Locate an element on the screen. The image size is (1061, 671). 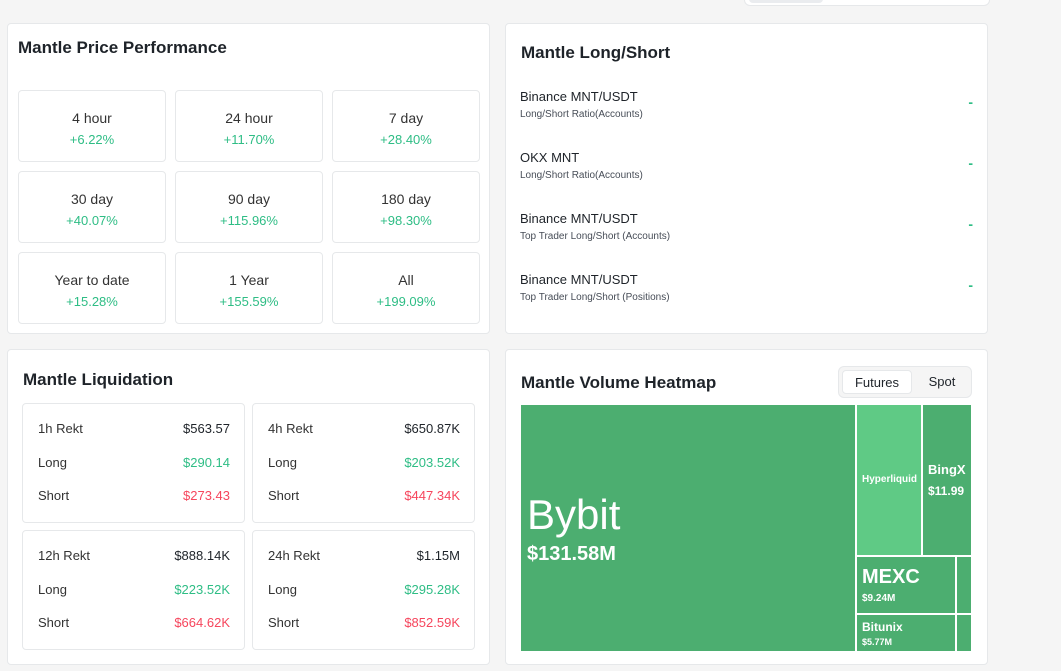
heatmap-tile-amount: $5.77M is located at coordinates (877, 642).